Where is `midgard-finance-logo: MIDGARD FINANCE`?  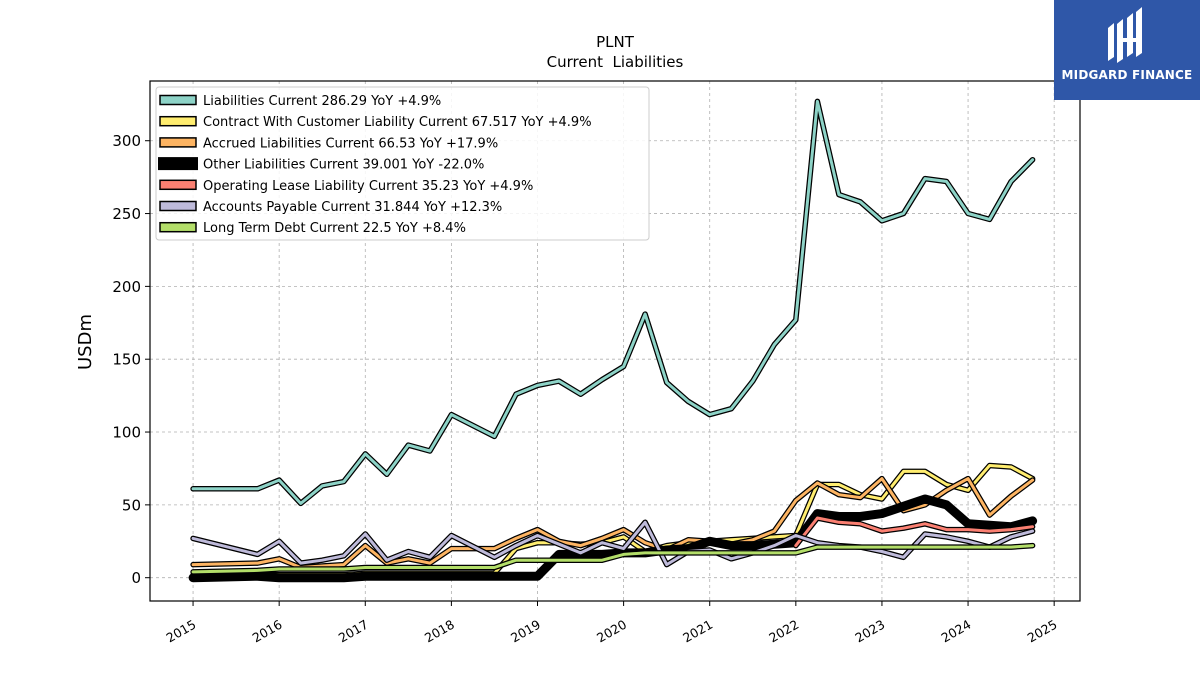
midgard-finance-logo: MIDGARD FINANCE is located at coordinates (1127, 50).